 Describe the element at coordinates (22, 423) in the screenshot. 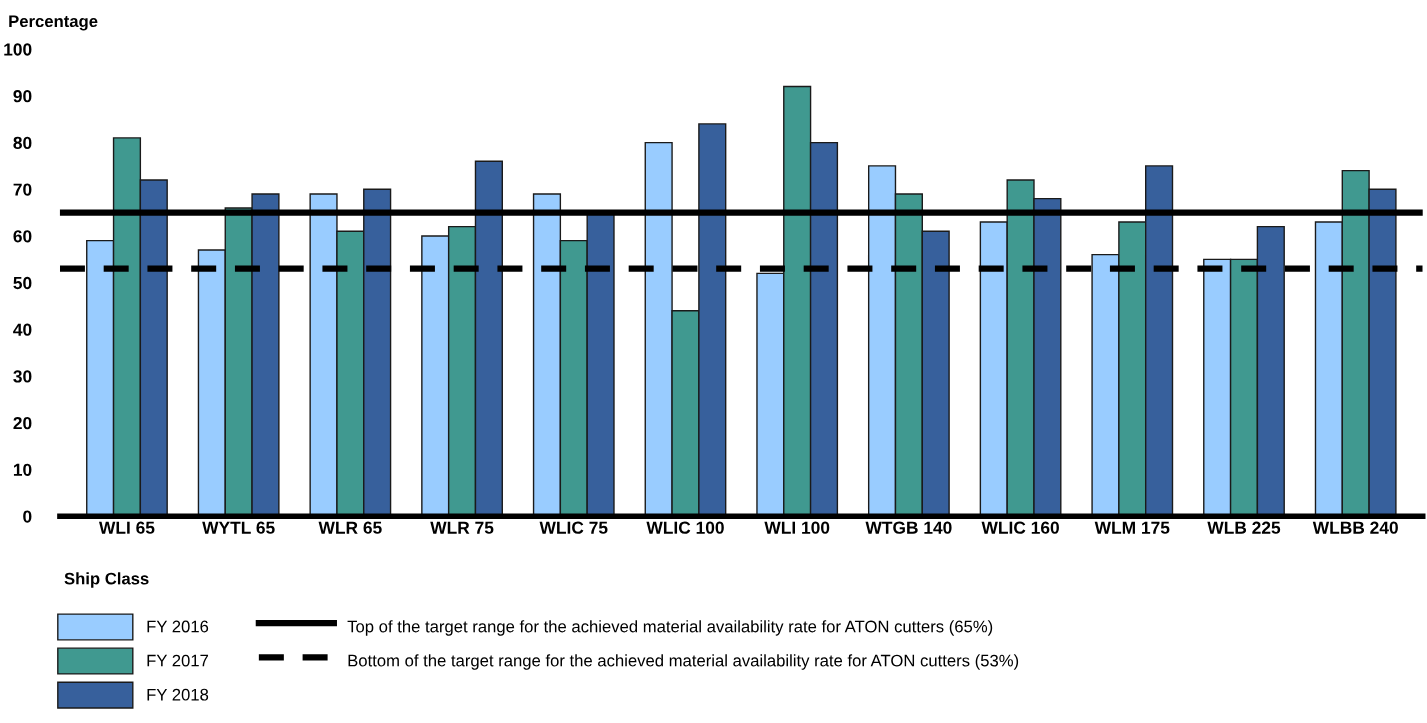

I see `y-tick-label: 20` at that location.